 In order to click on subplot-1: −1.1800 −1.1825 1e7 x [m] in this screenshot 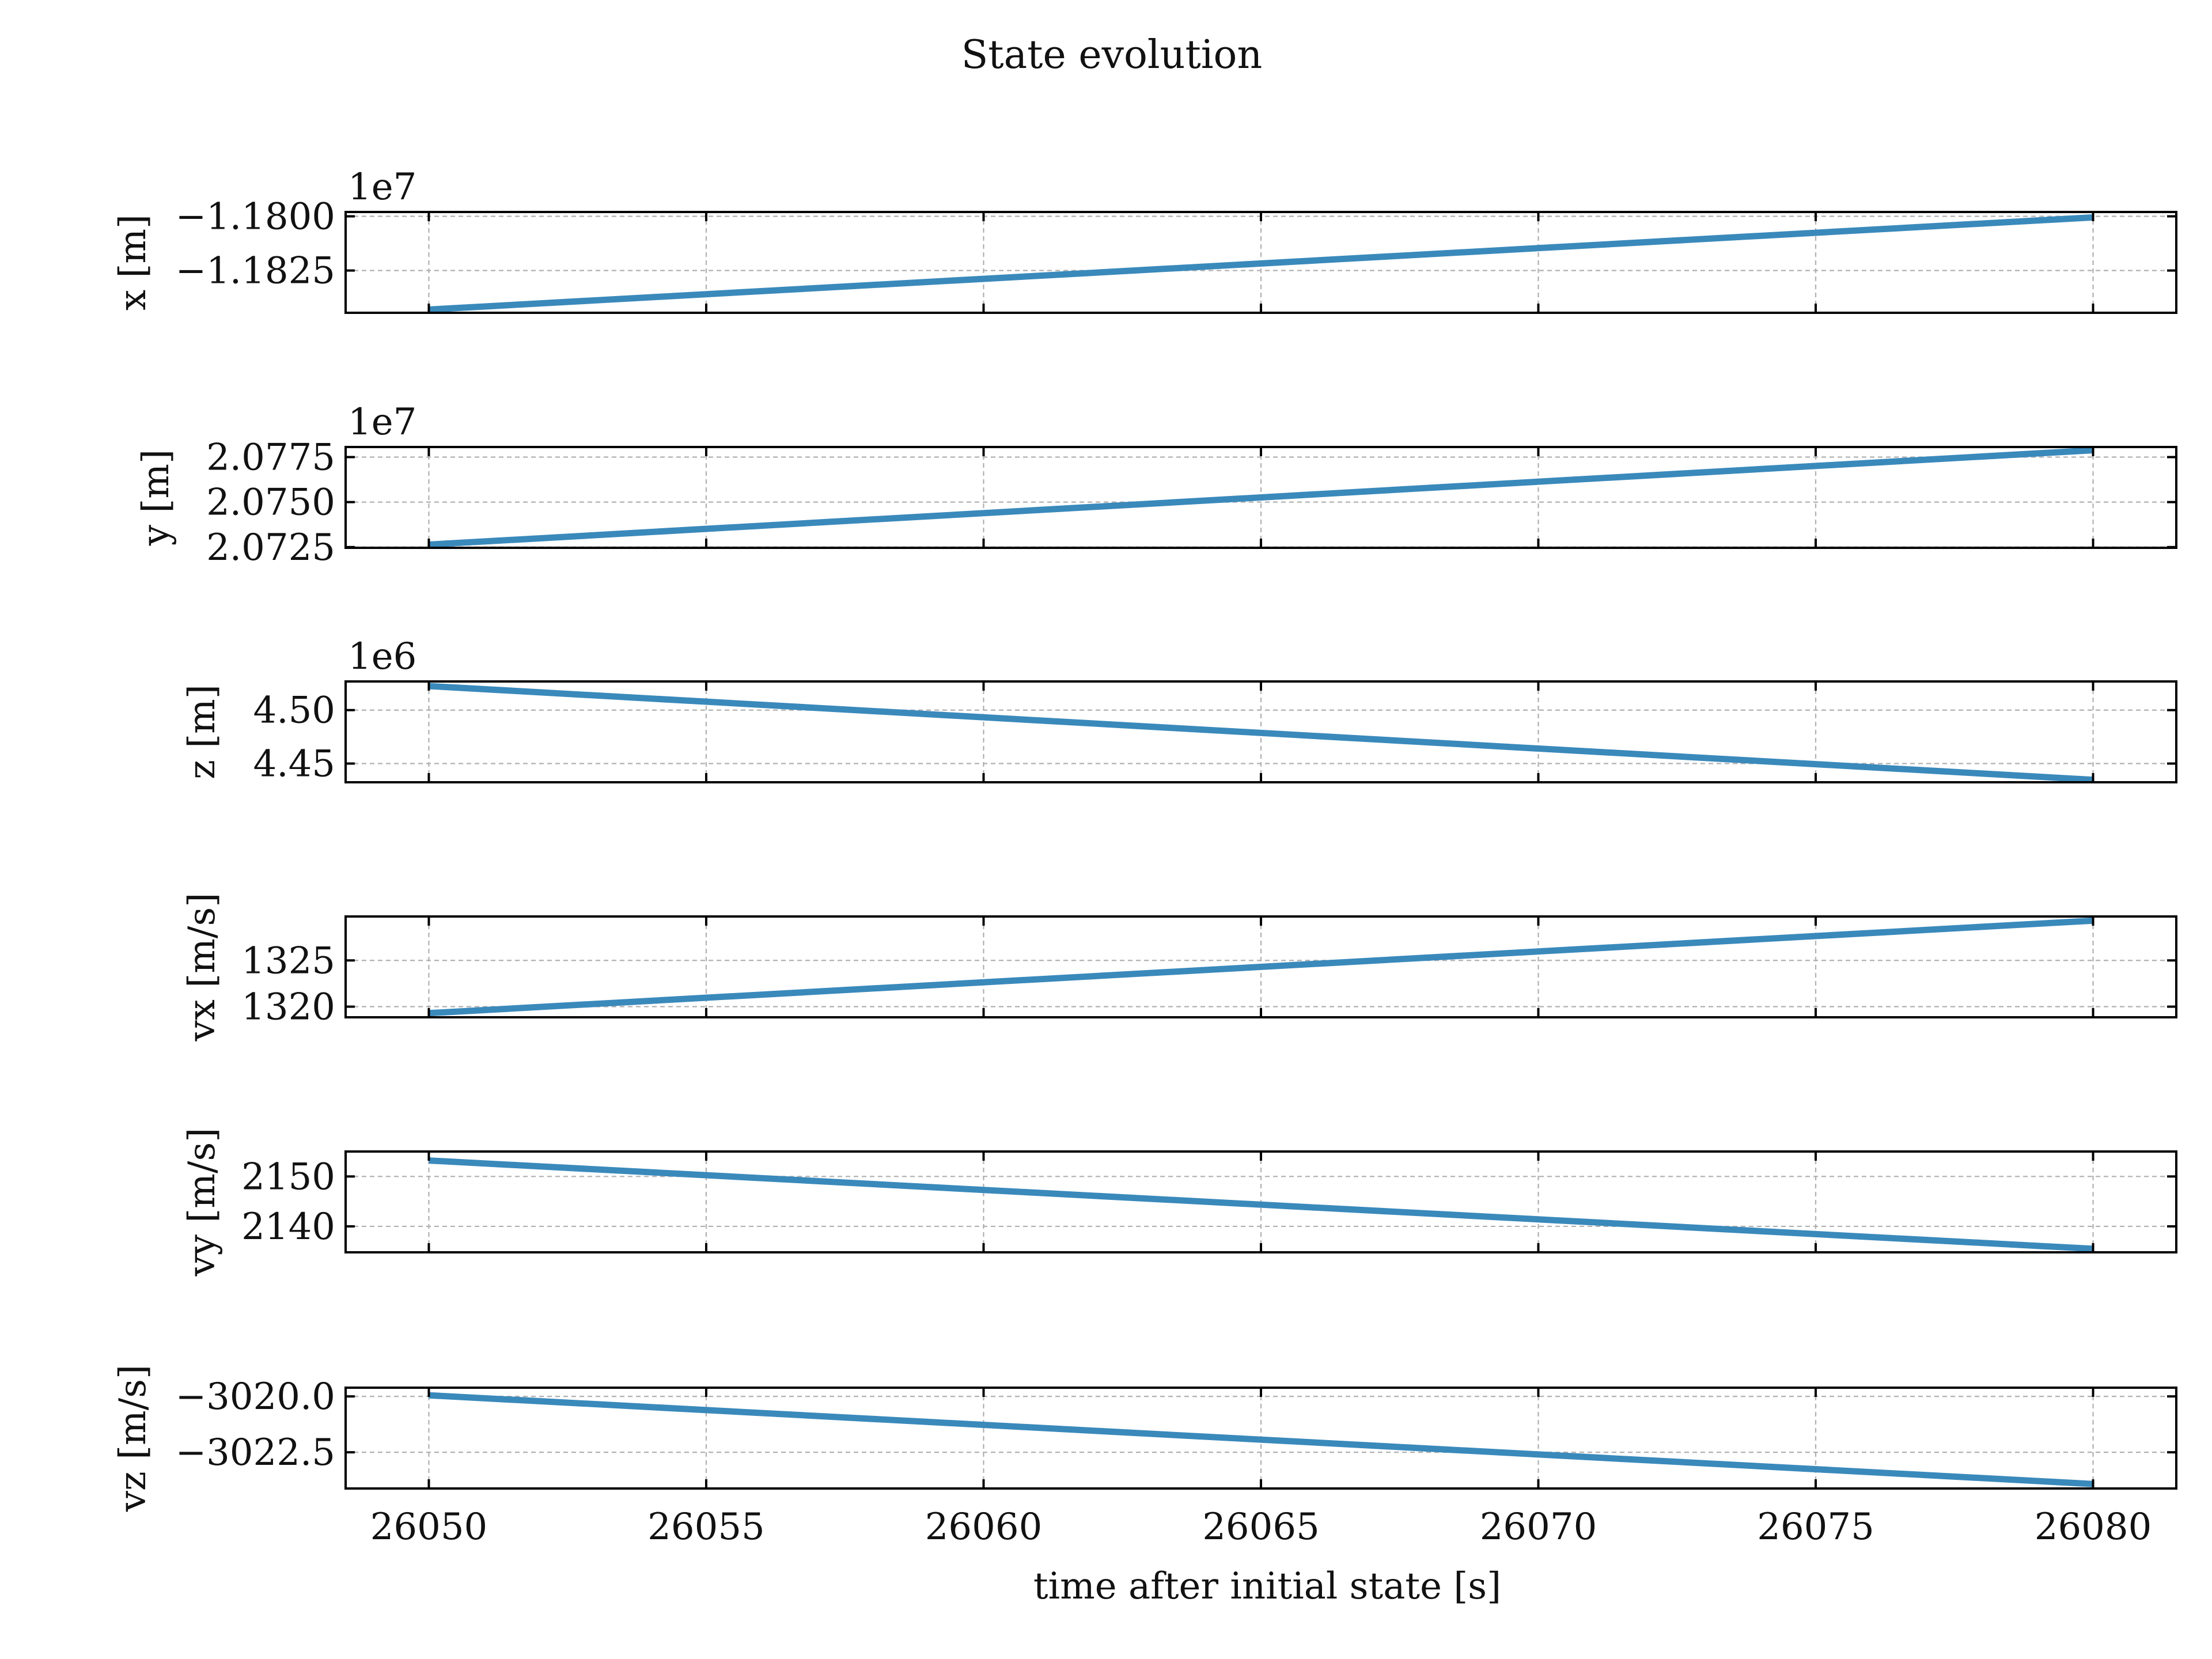, I will do `click(1144, 240)`.